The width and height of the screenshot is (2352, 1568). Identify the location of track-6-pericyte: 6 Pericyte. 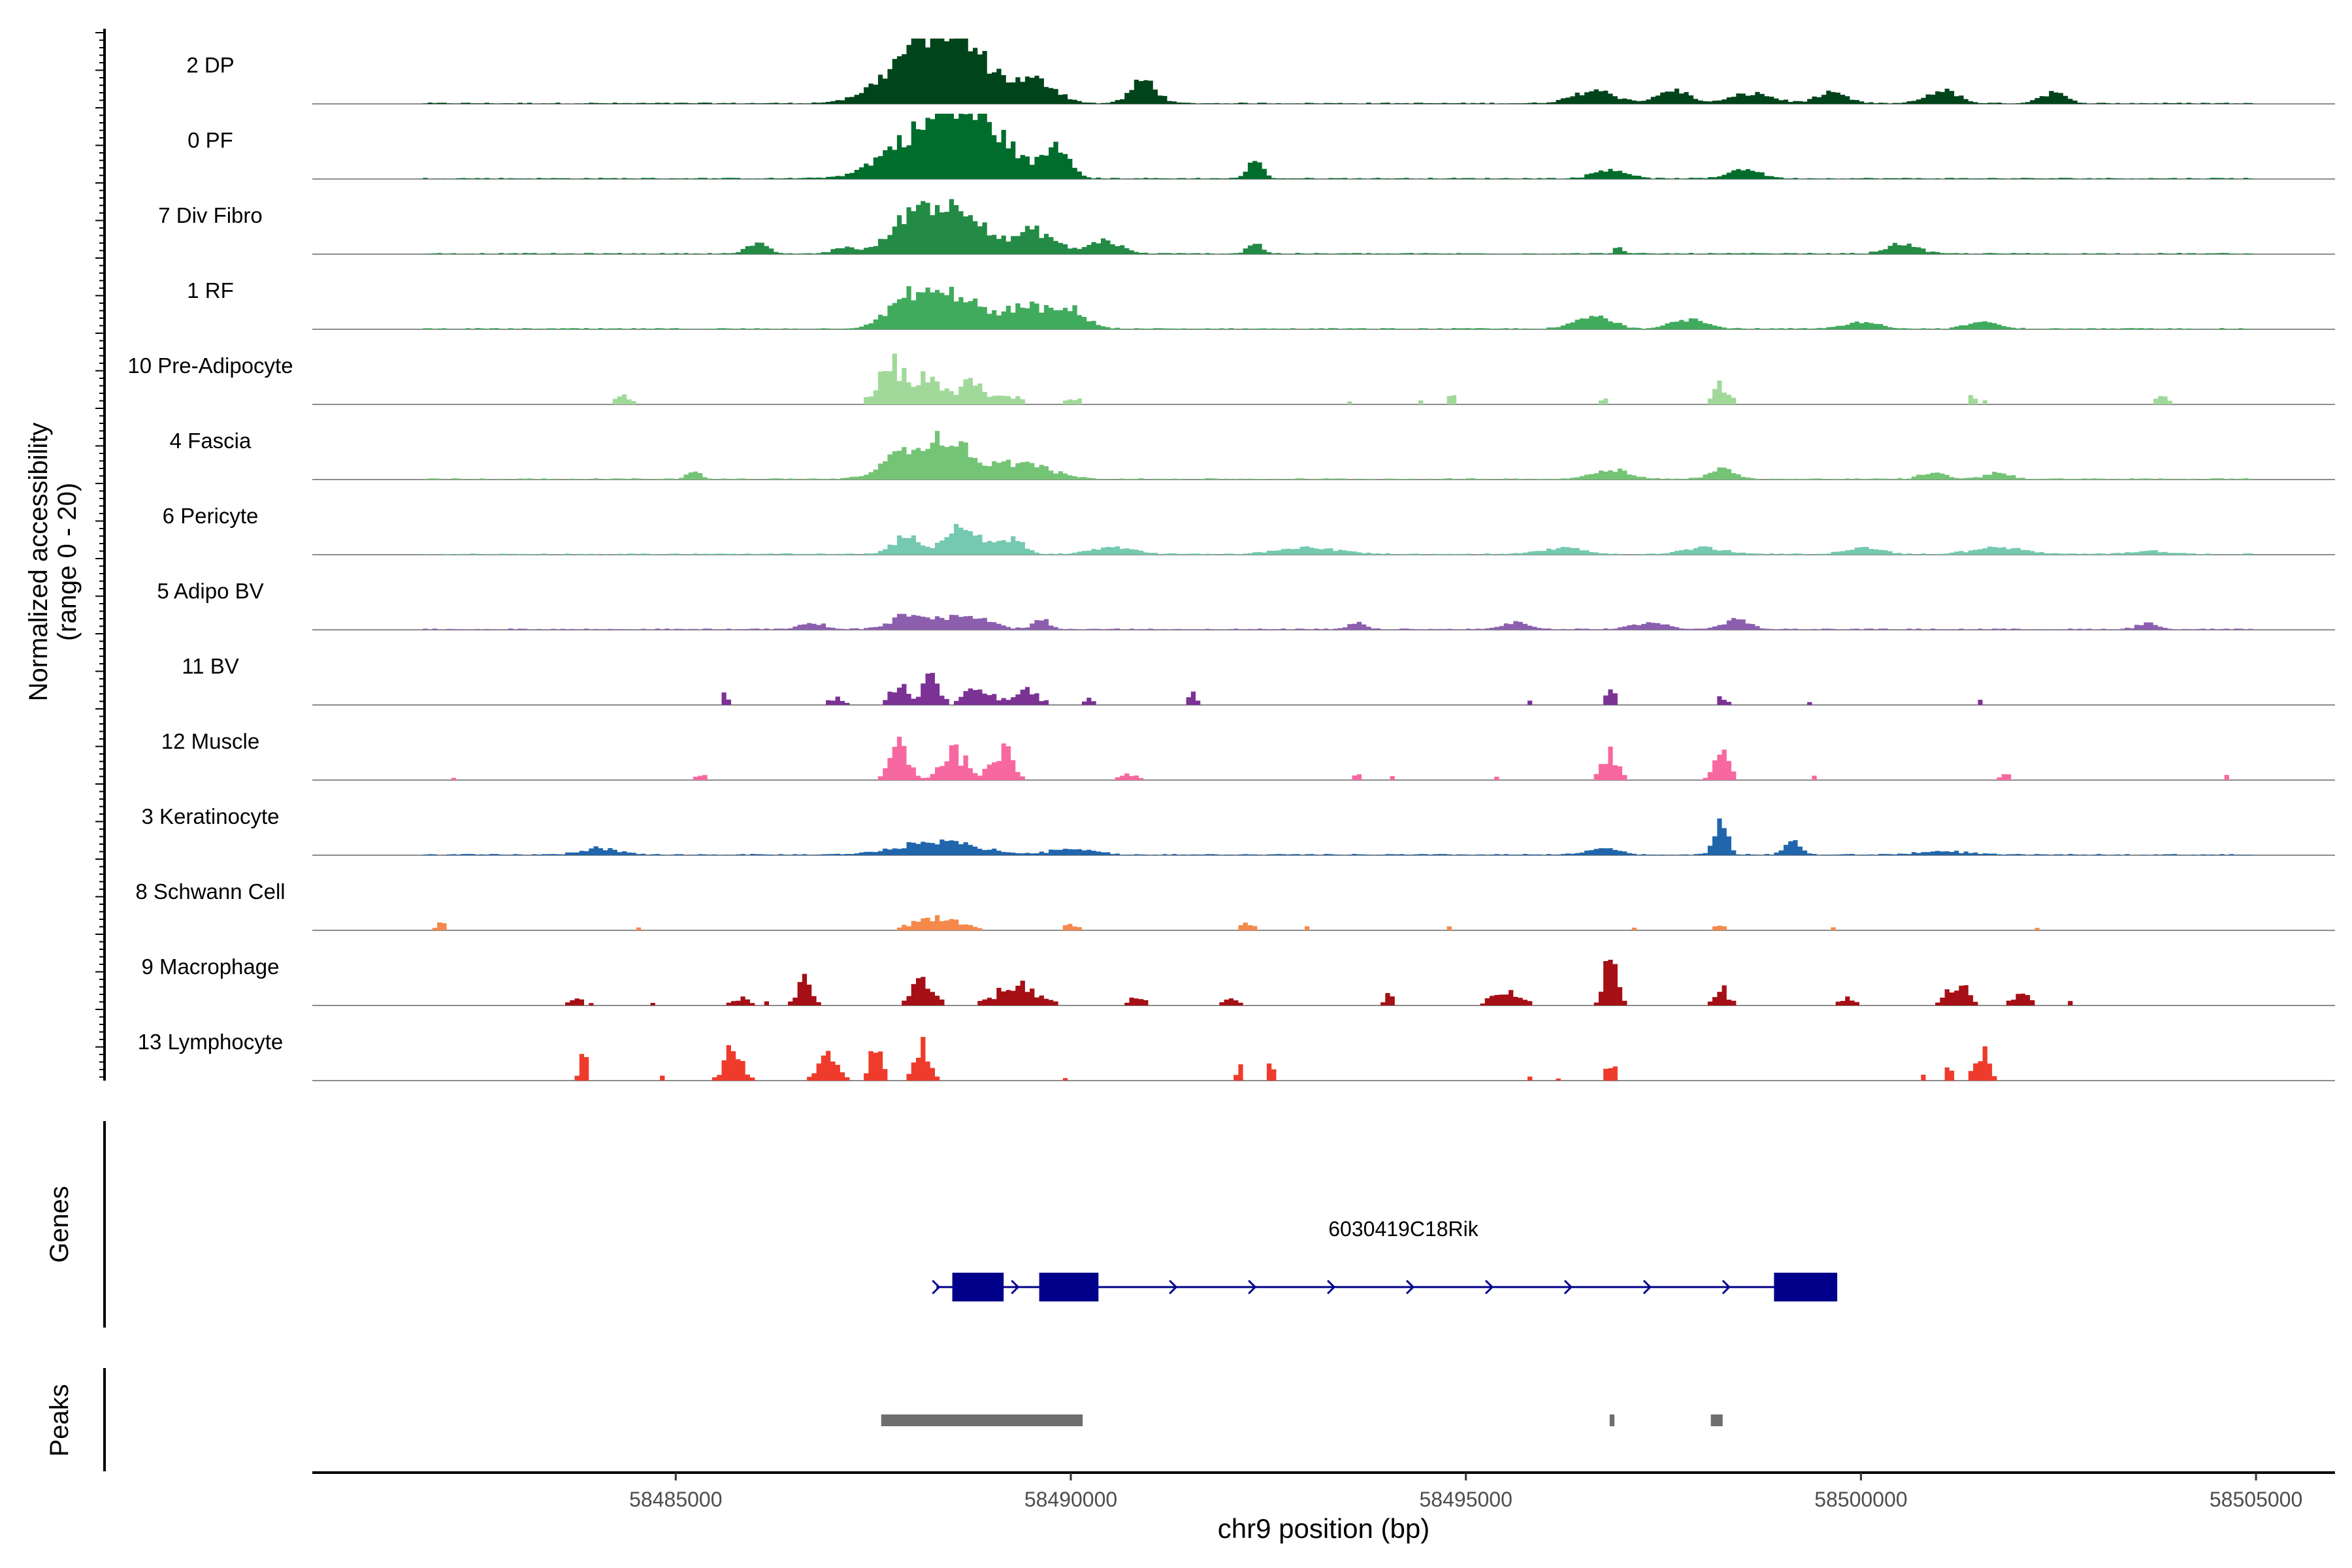
(1249, 529).